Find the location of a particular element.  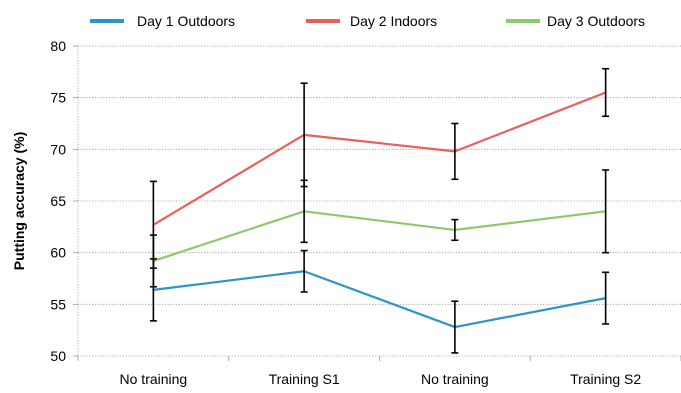

x-tick-label: Training S1 is located at coordinates (304, 379).